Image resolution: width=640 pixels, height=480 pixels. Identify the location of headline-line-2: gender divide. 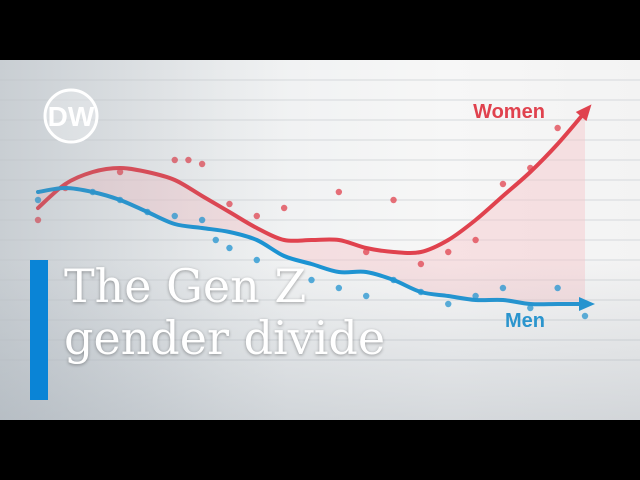
(225, 338).